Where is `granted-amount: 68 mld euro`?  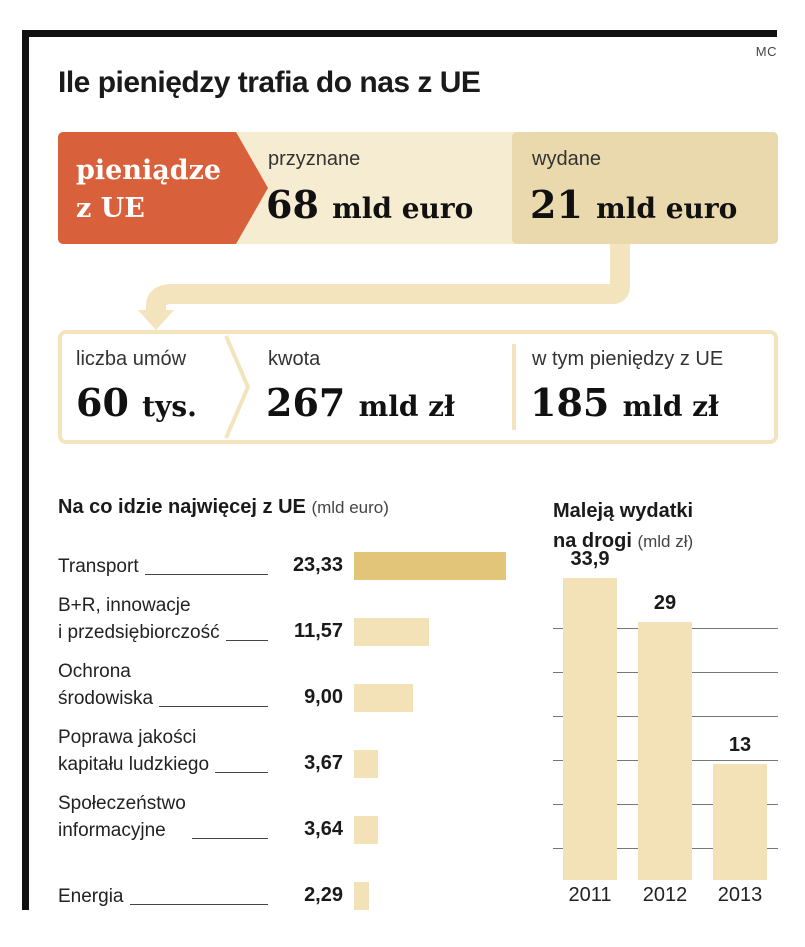
granted-amount: 68 mld euro is located at coordinates (369, 204).